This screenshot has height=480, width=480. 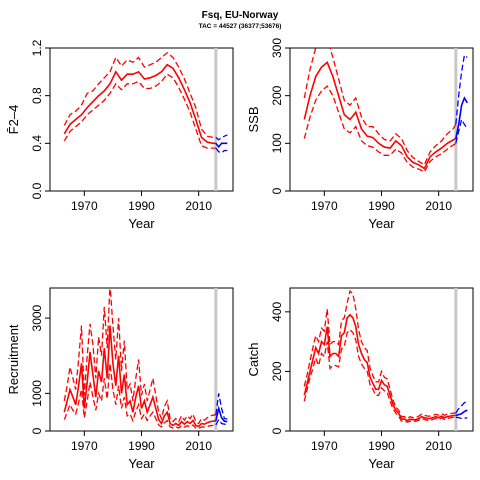 I want to click on y-axis: 0 200 400, so click(x=280, y=368).